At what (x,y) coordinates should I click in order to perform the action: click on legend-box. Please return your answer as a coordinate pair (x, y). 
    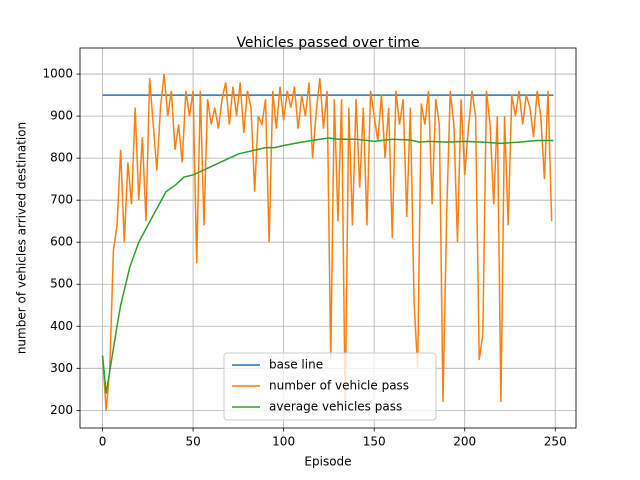
    Looking at the image, I should click on (330, 386).